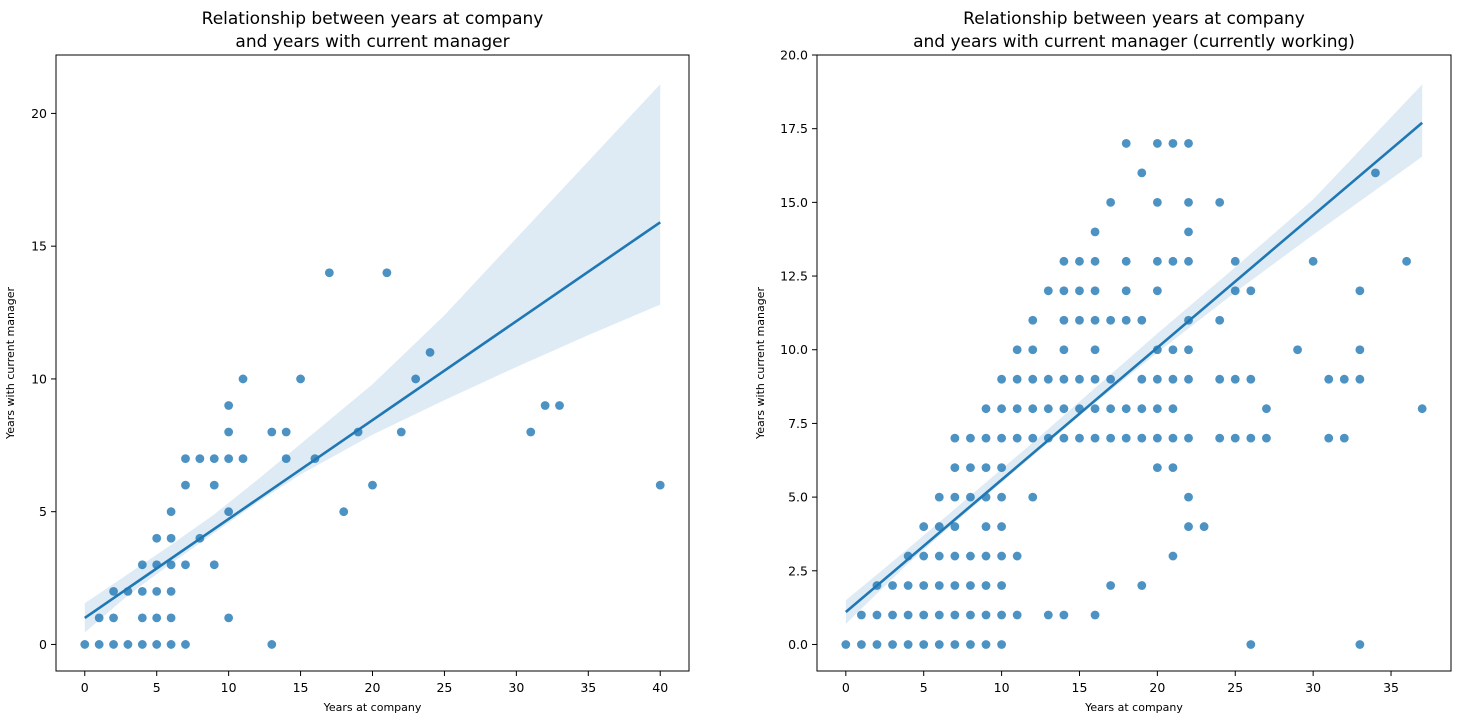 The height and width of the screenshot is (723, 1461). What do you see at coordinates (85, 687) in the screenshot?
I see `x-tick-label: 0` at bounding box center [85, 687].